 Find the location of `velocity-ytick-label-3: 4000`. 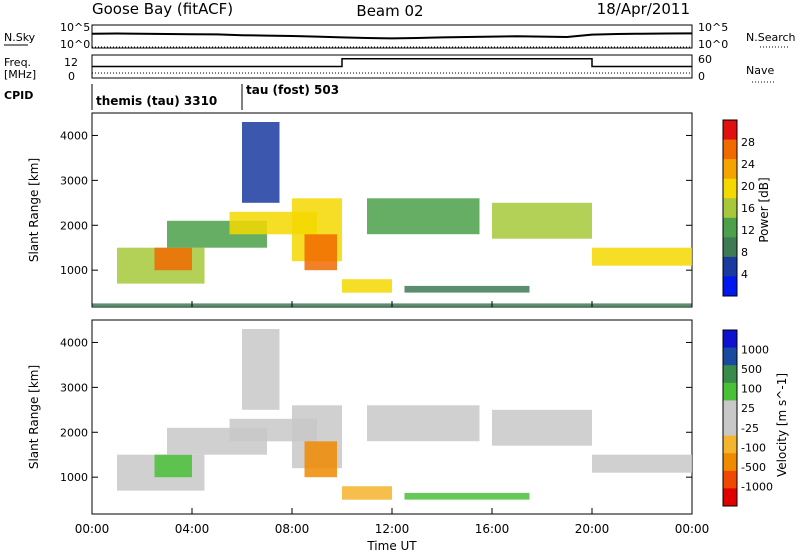

velocity-ytick-label-3: 4000 is located at coordinates (74, 342).